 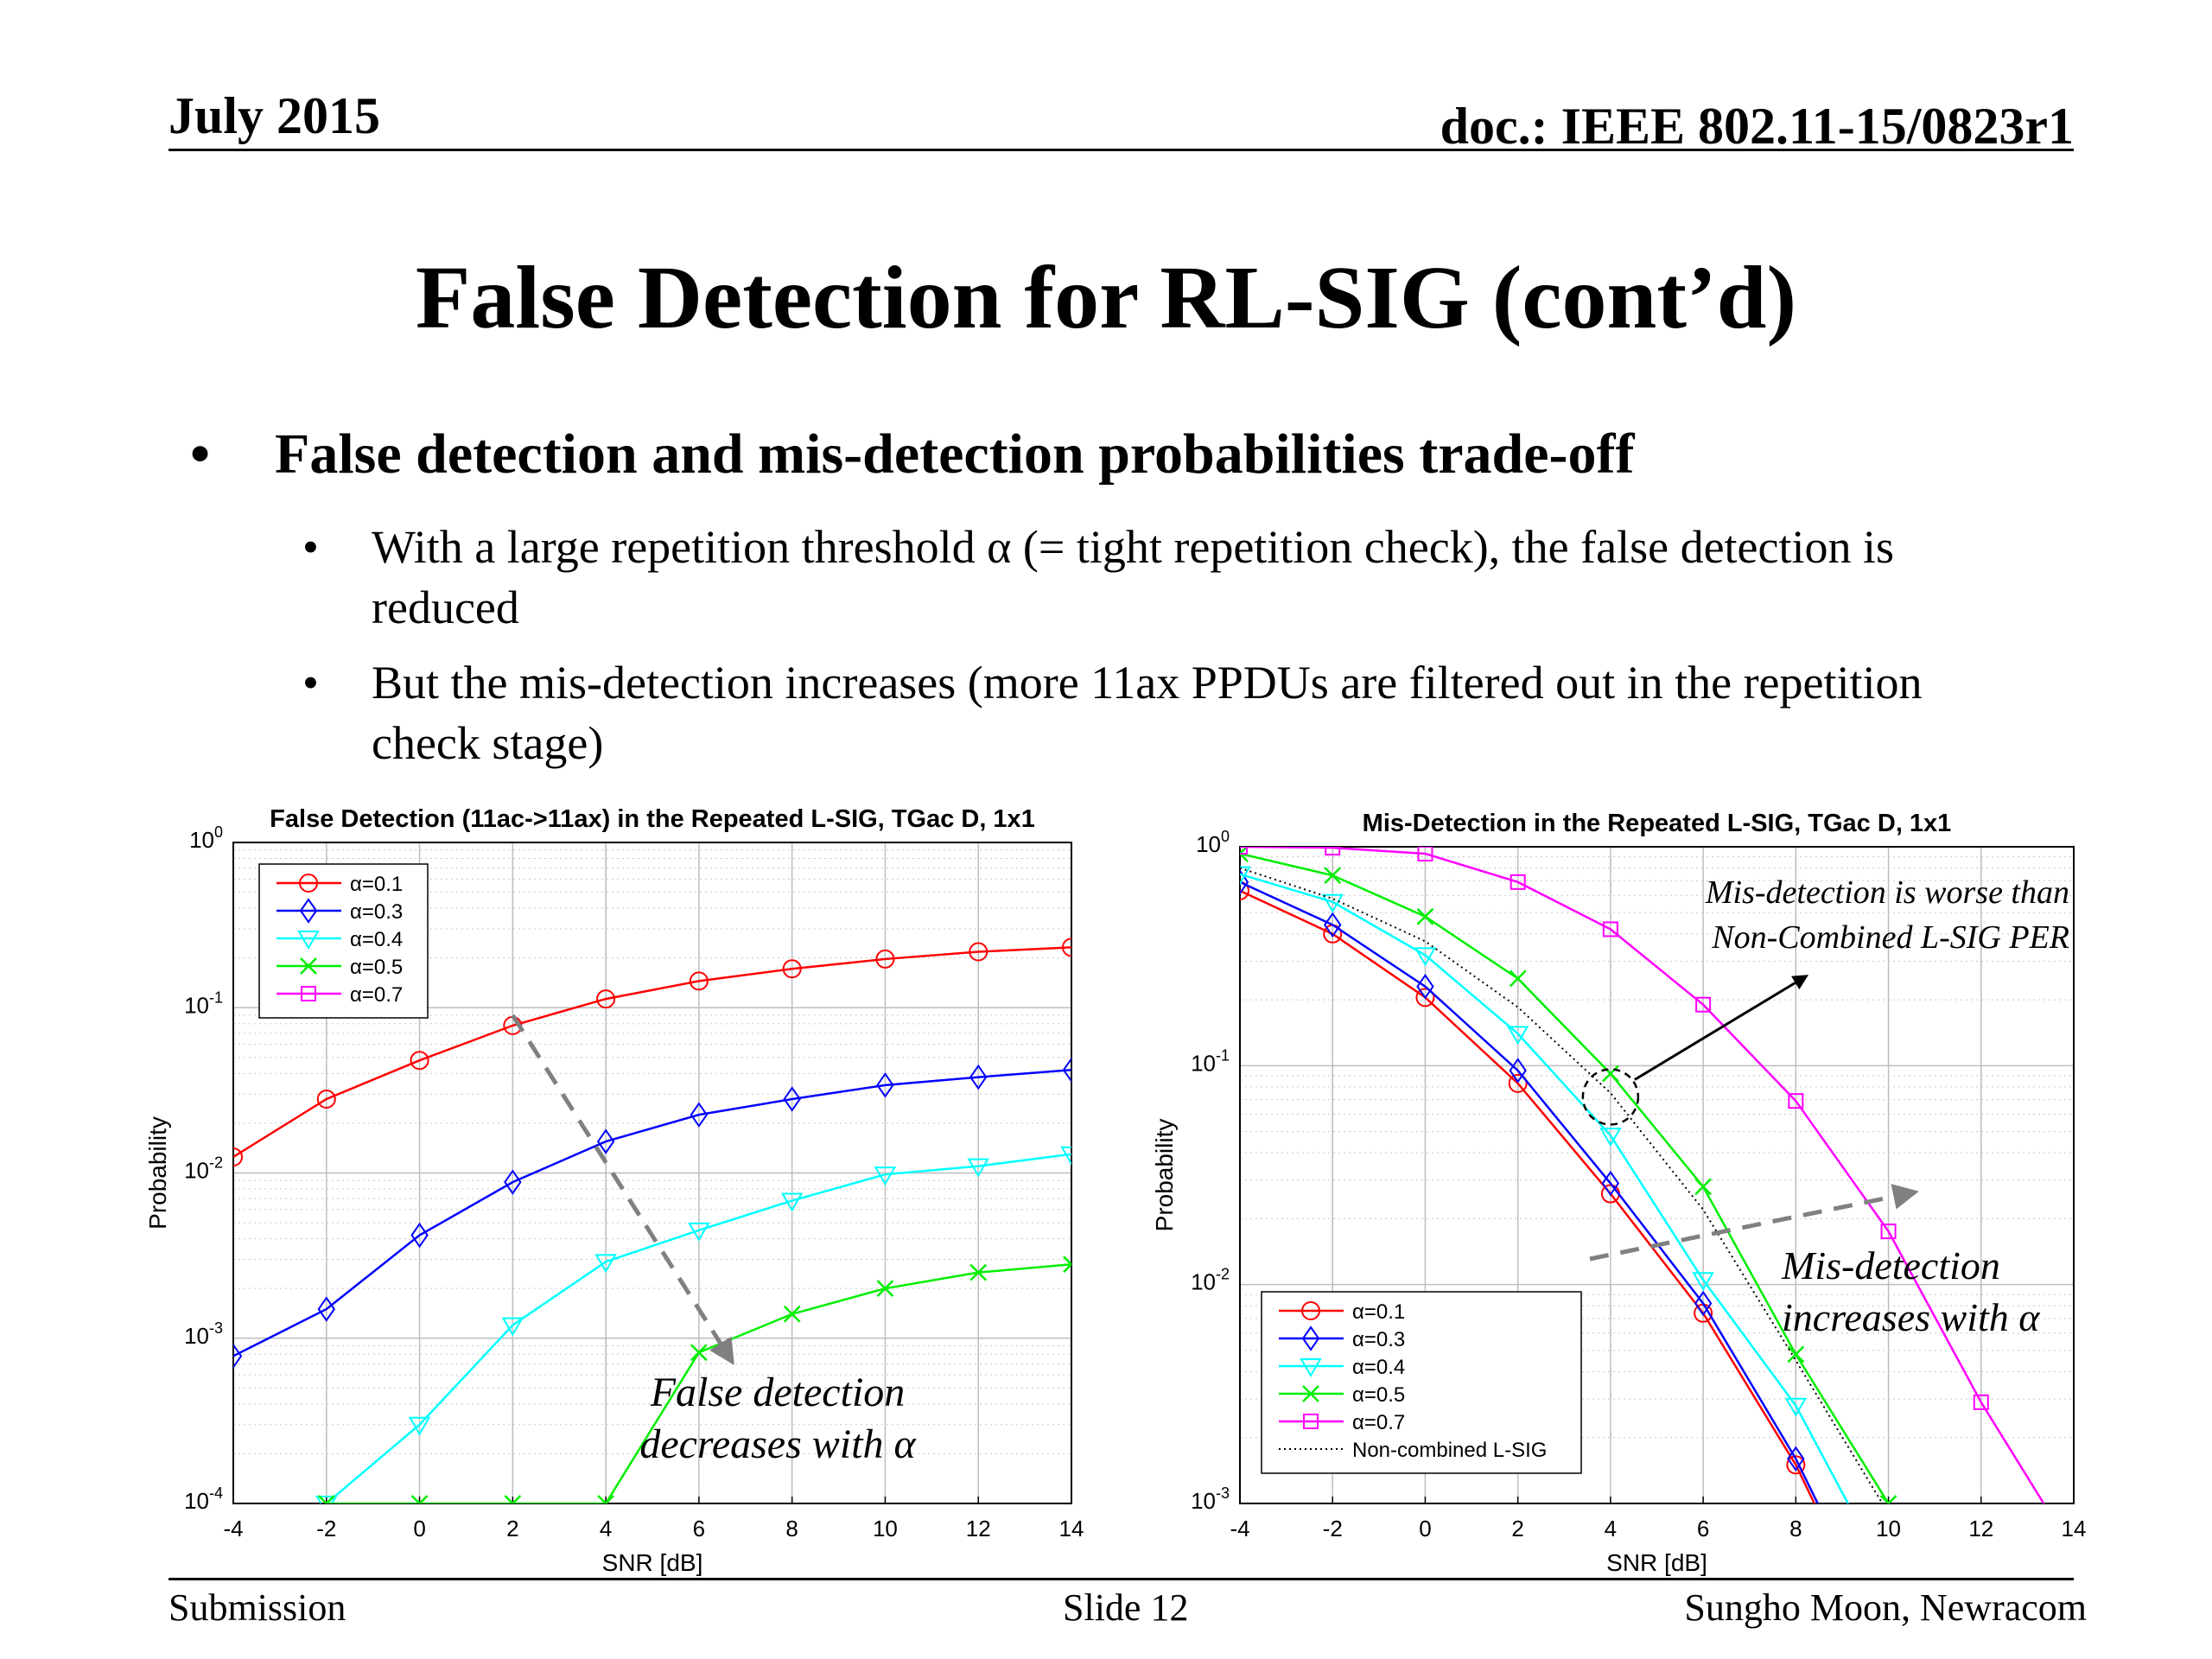 I want to click on header-doc-id: doc.: IEEE 802.11-15/0823r1, so click(x=1757, y=126).